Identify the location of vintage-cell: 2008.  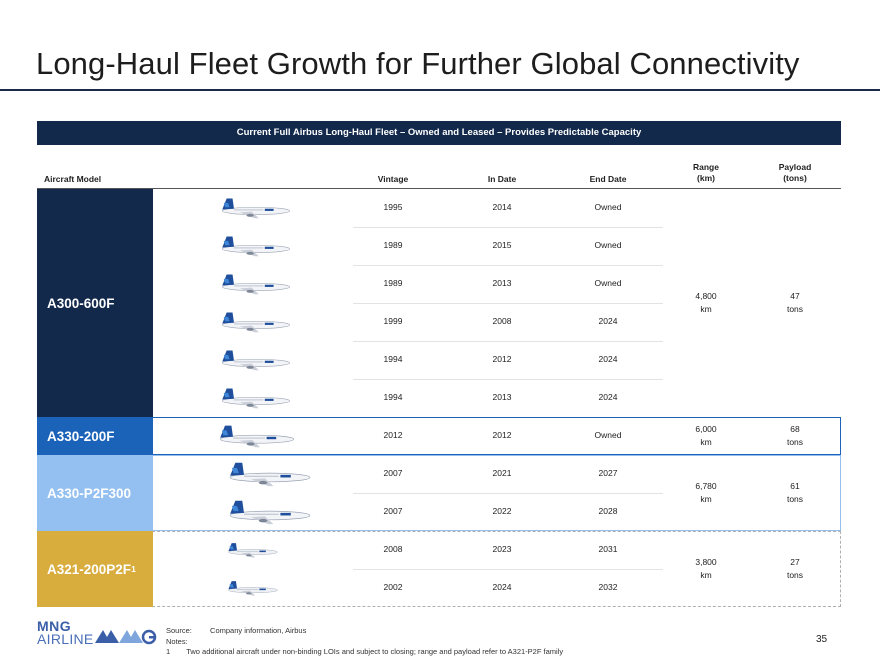
(393, 549).